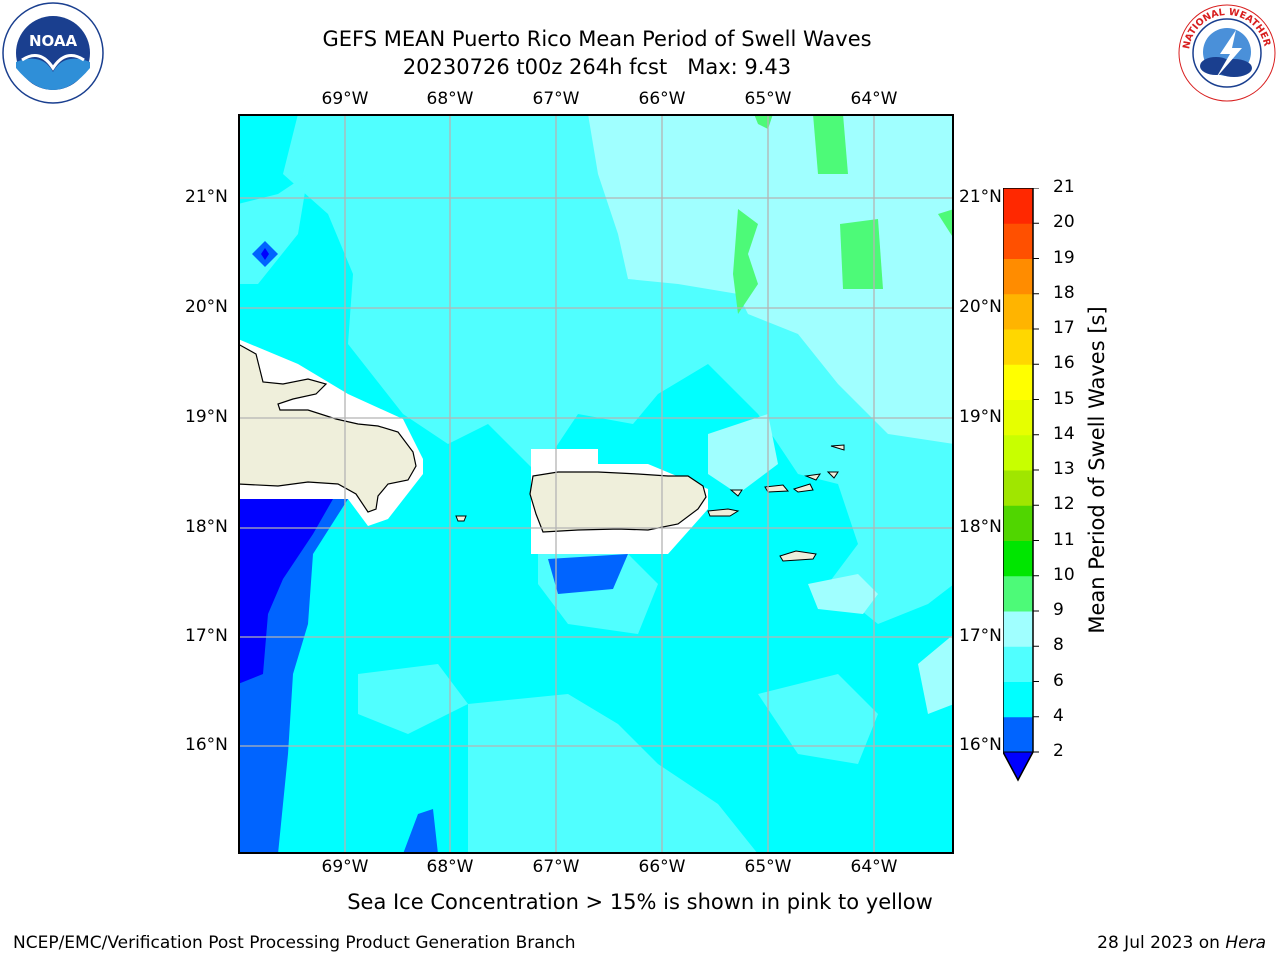 This screenshot has width=1280, height=960. I want to click on noaa-logo: NOAA, so click(53, 53).